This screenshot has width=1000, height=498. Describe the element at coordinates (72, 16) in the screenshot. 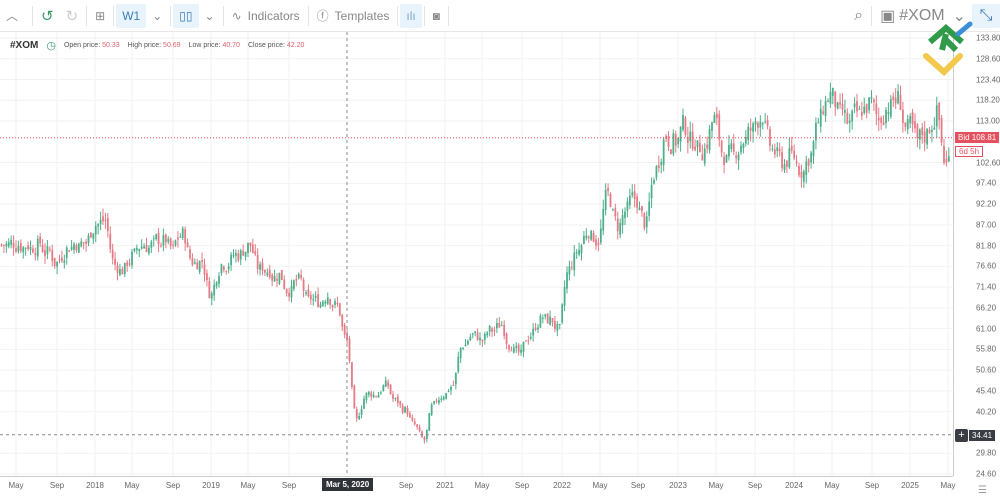

I see `redo-icon: ↻` at that location.